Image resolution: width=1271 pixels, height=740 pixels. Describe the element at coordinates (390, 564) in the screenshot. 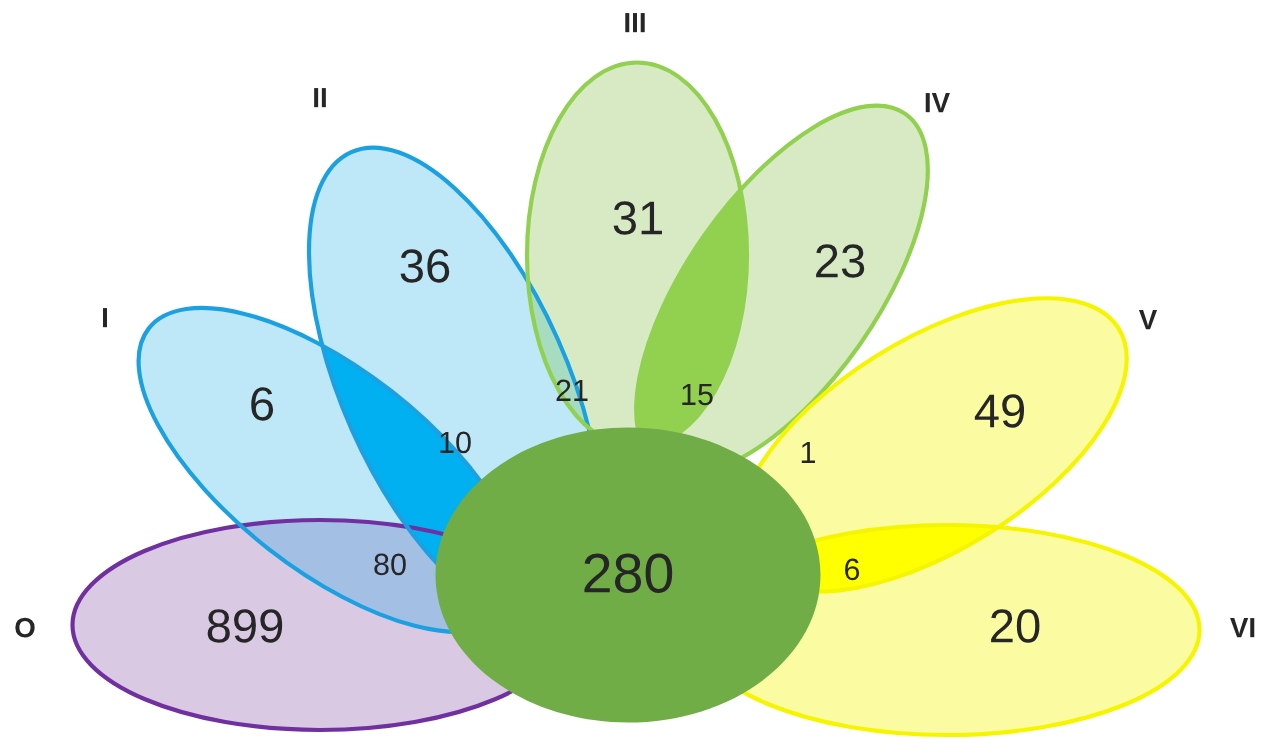

I see `data-label: 80` at that location.